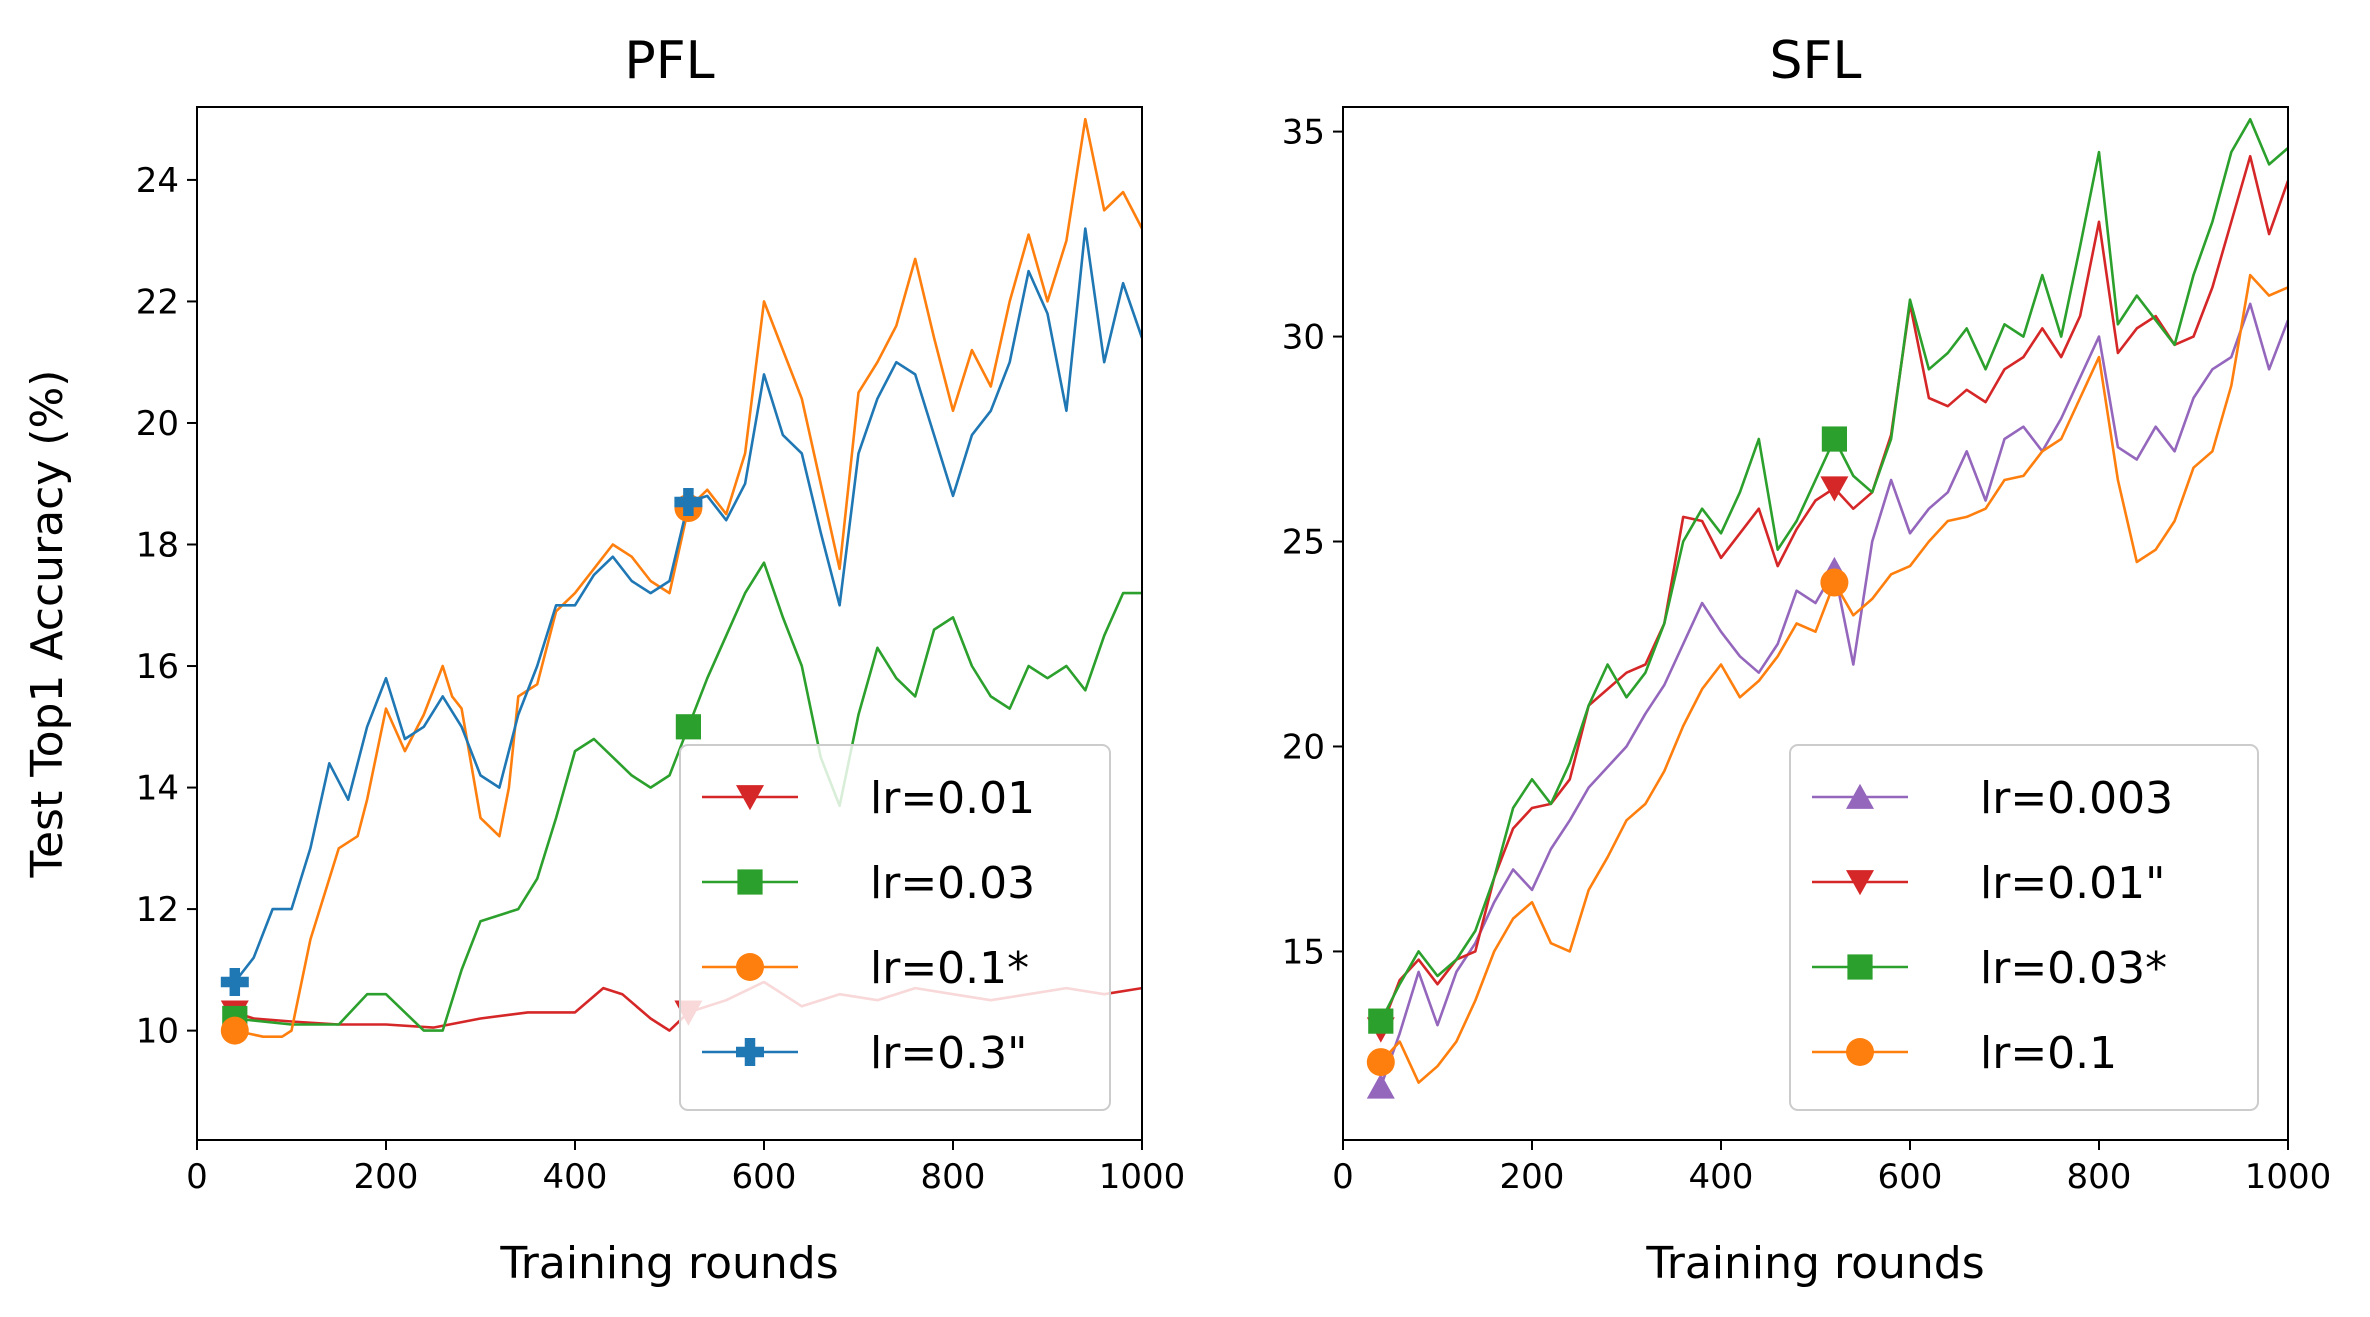 The height and width of the screenshot is (1317, 2370). I want to click on legend-label: lr=0.03, so click(952, 883).